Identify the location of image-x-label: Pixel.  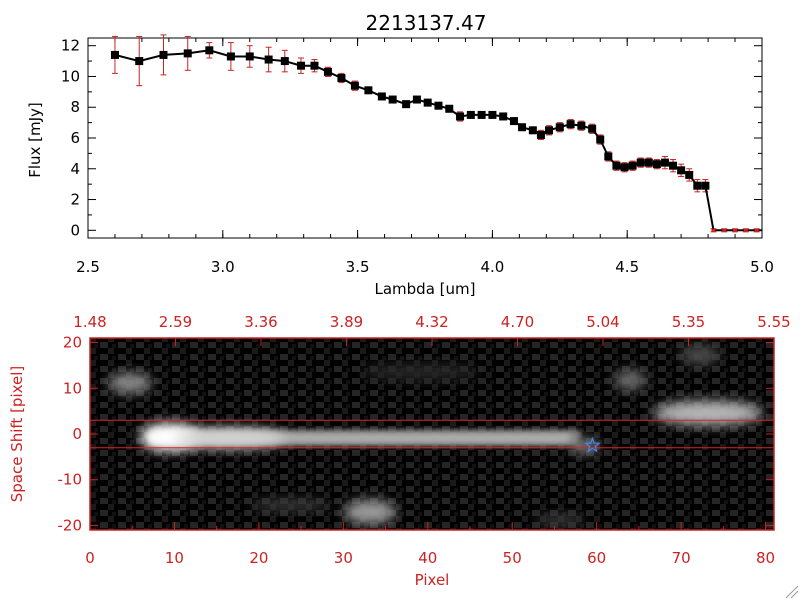
(432, 580).